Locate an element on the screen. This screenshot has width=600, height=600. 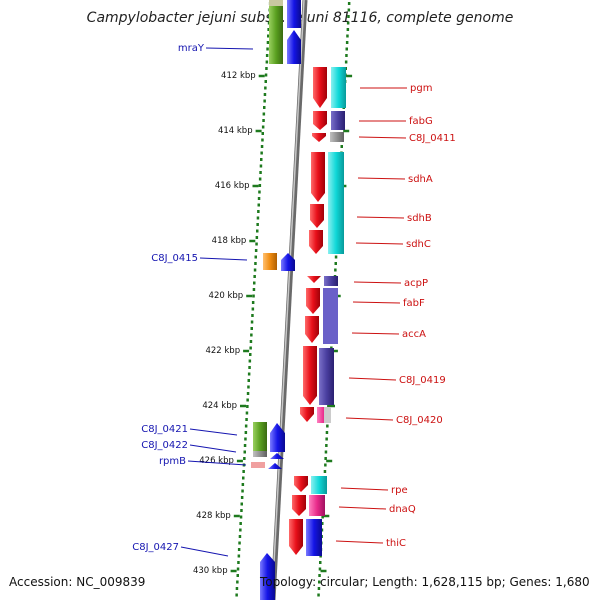
gene-label-fabF: fabF is located at coordinates (414, 303).